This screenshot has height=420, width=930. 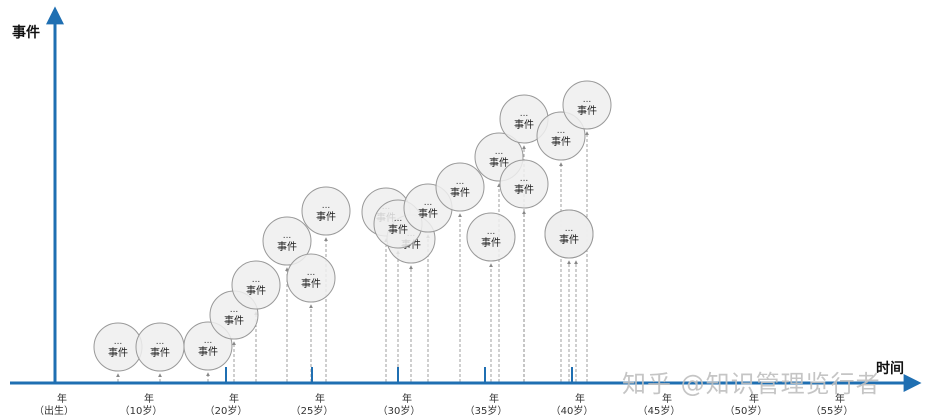 I want to click on axis-marks, so click(x=399, y=375).